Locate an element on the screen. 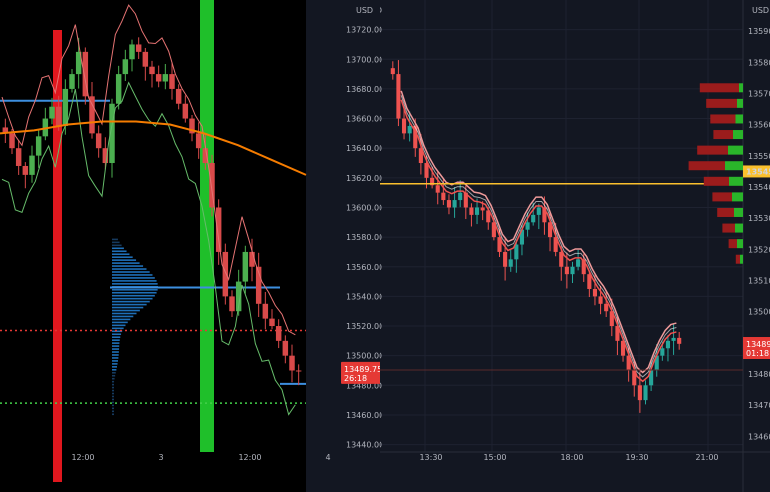 The width and height of the screenshot is (770, 492). left-price-label: 13520.00 is located at coordinates (363, 326).